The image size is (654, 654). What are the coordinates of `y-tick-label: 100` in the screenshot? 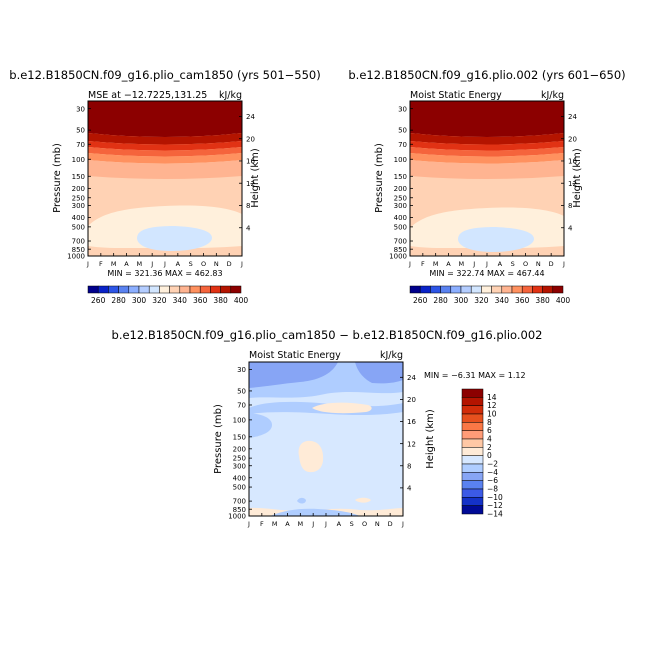 It's located at (400, 160).